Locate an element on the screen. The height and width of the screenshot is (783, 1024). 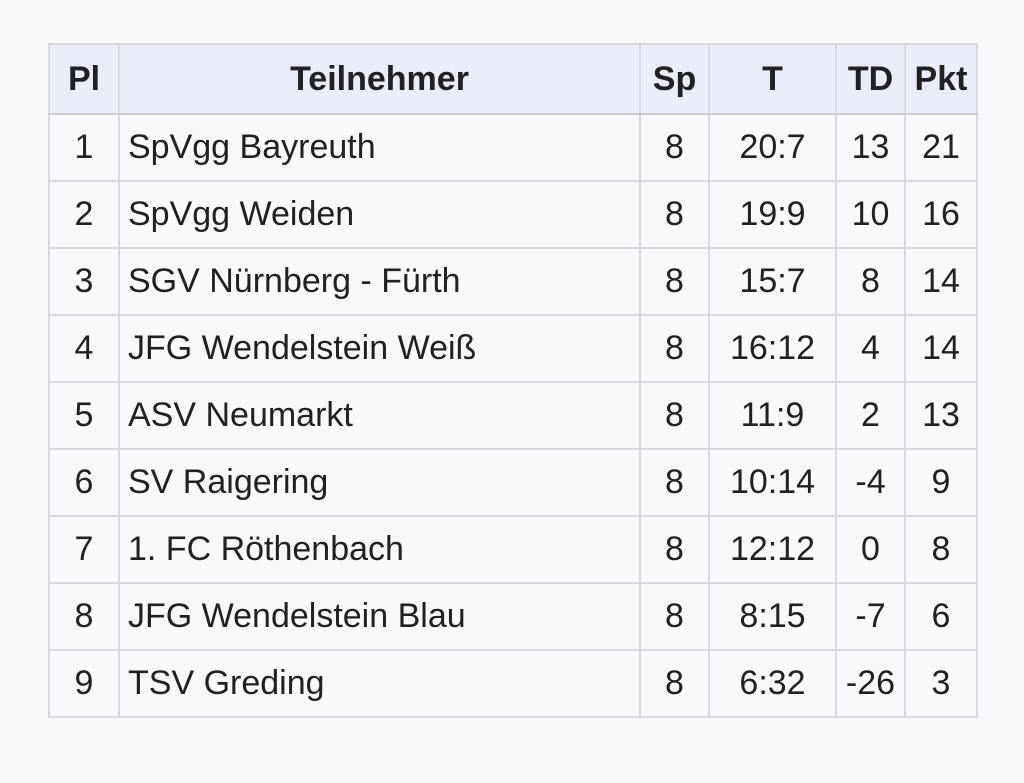
cell-team: SGV Nürnberg - Fürth is located at coordinates (379, 281).